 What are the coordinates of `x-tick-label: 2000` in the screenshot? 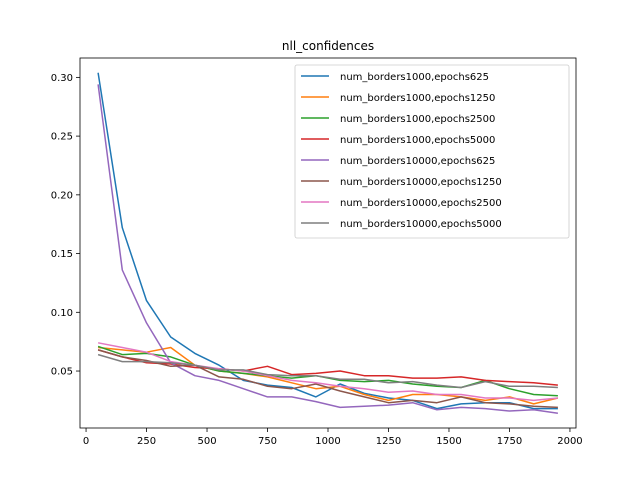 It's located at (569, 441).